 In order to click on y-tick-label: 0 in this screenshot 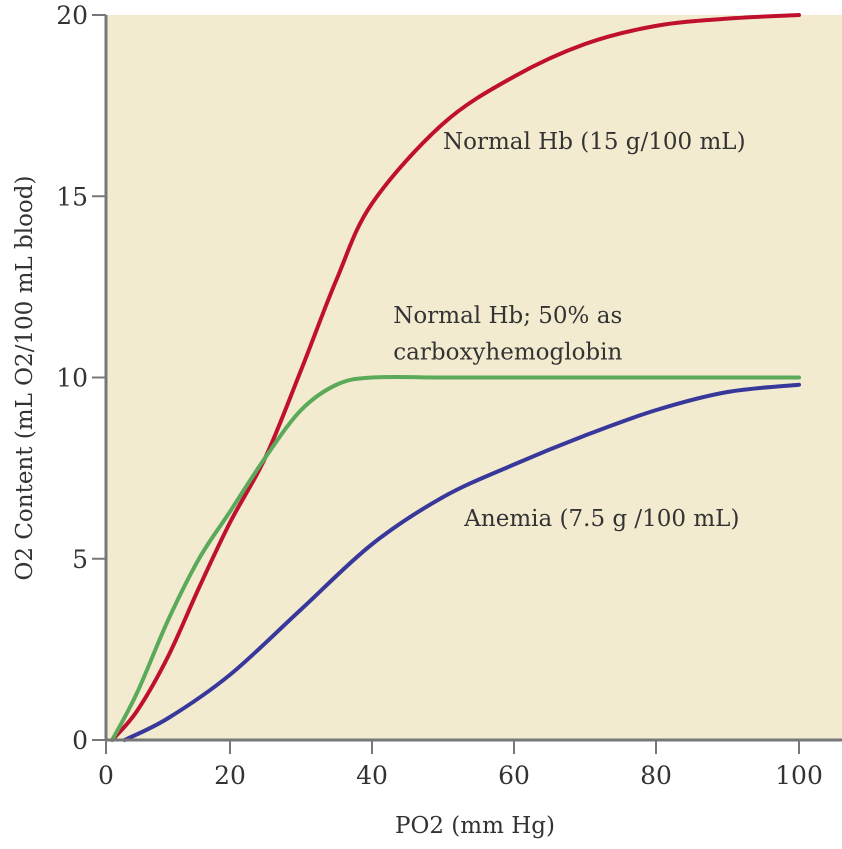, I will do `click(80, 740)`.